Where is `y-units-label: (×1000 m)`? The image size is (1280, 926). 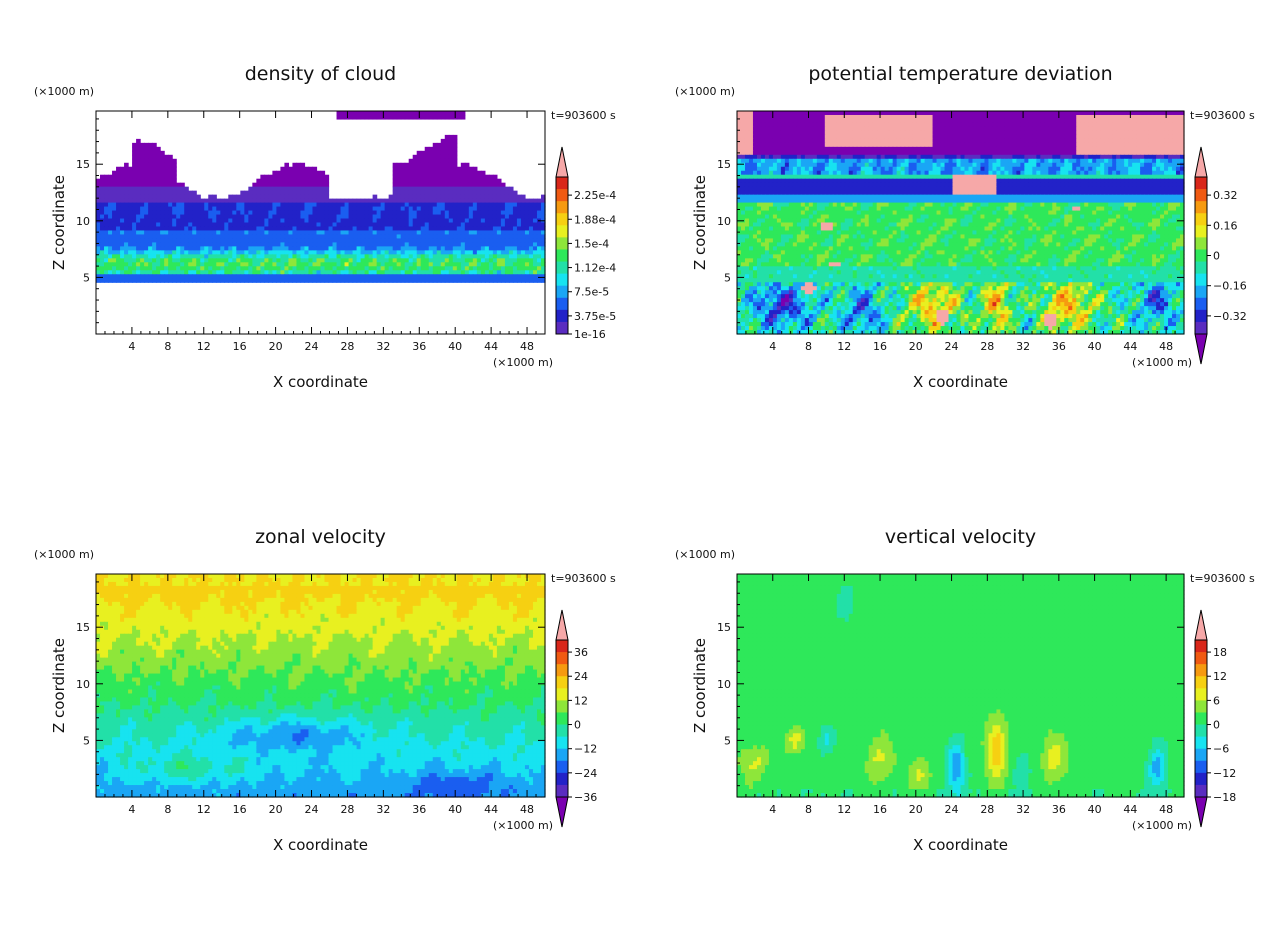
y-units-label: (×1000 m) is located at coordinates (64, 91).